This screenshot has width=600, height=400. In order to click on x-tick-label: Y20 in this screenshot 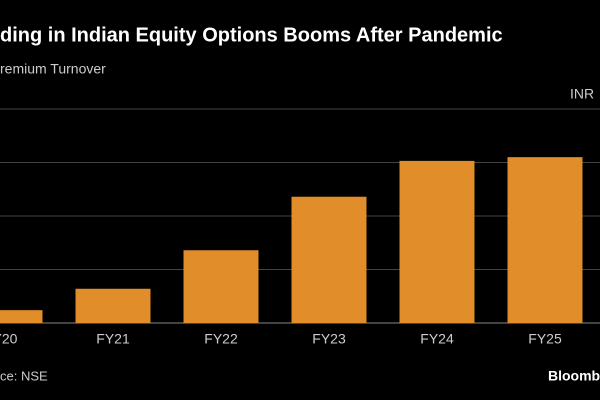, I will do `click(9, 339)`.